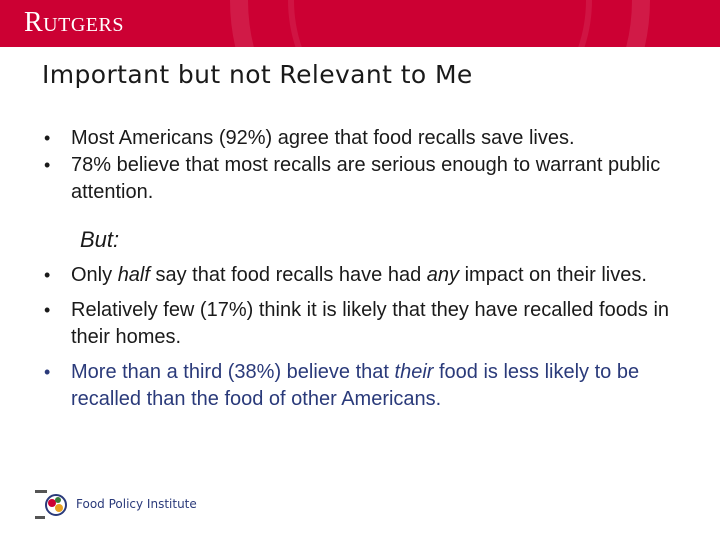 The height and width of the screenshot is (540, 720). What do you see at coordinates (443, 275) in the screenshot?
I see `emphasis-any: any` at bounding box center [443, 275].